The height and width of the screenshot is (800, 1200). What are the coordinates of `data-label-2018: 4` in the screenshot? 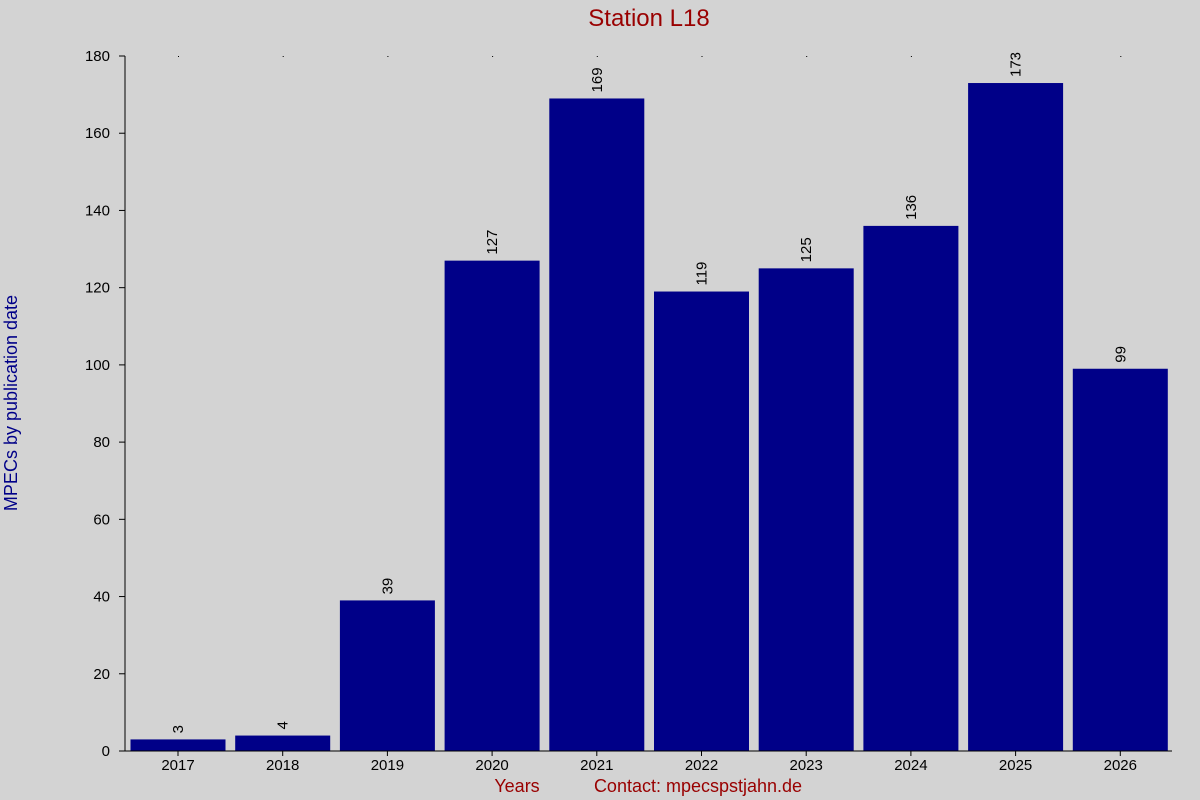 It's located at (283, 725).